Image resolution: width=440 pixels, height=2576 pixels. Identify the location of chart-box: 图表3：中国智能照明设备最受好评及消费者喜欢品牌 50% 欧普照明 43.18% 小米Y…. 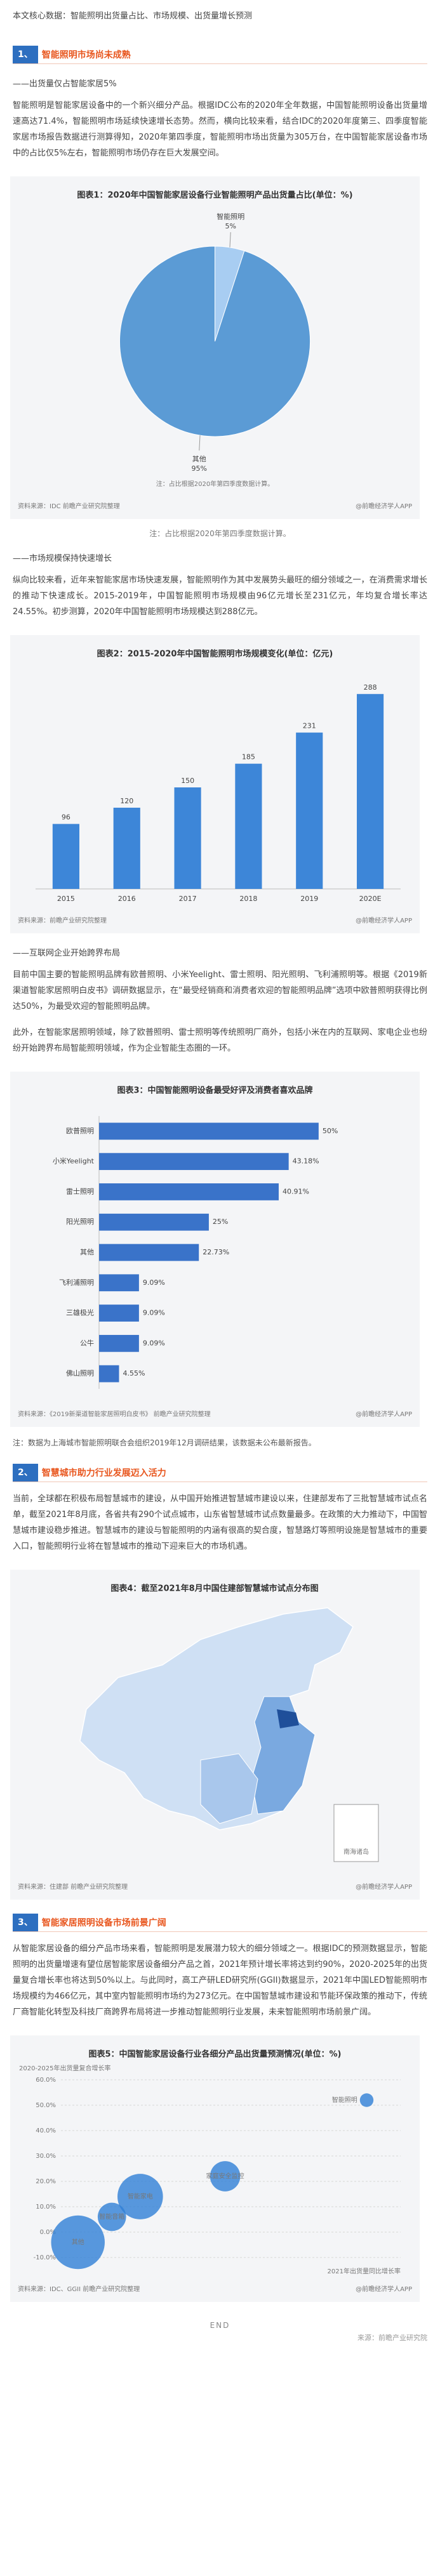
(215, 1249).